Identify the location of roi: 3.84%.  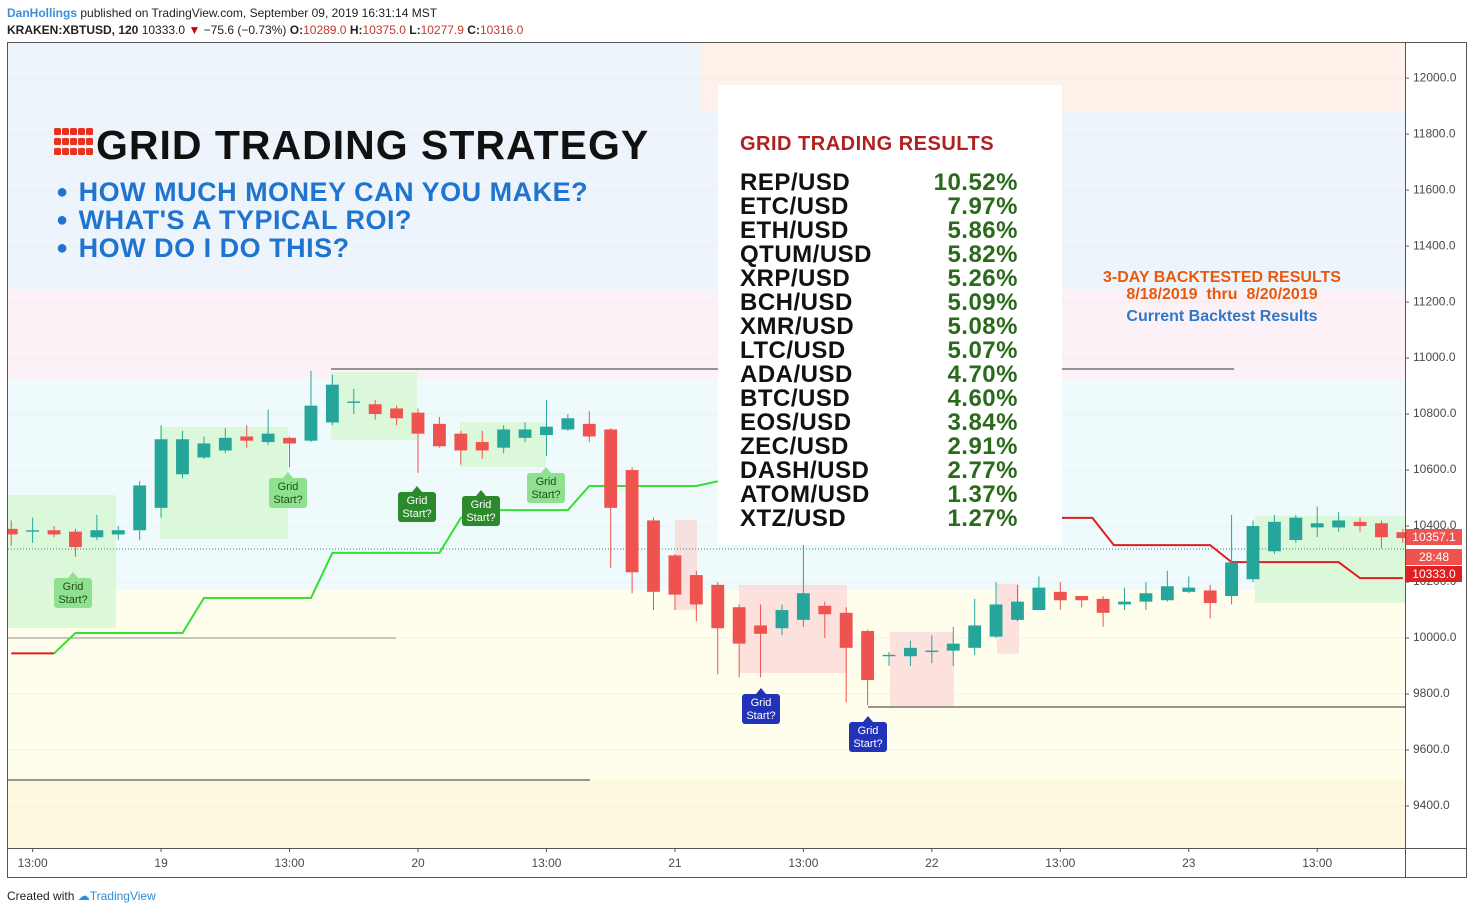
(982, 422).